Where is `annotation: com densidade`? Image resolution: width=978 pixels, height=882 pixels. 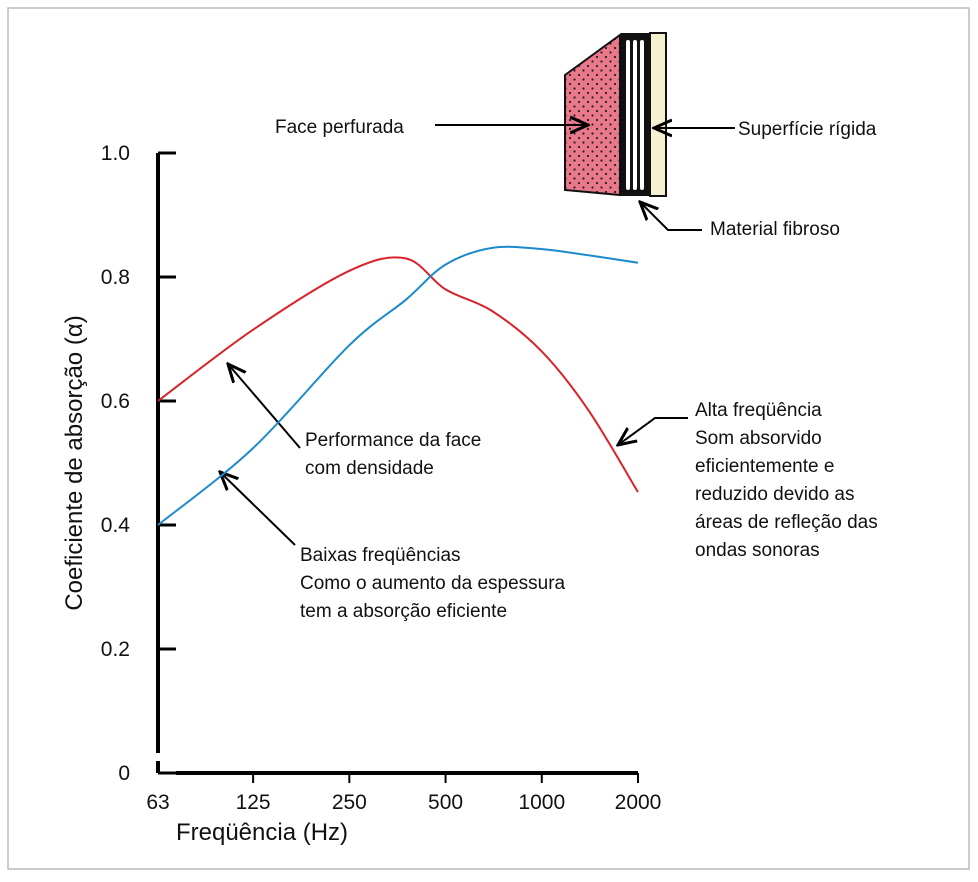 annotation: com densidade is located at coordinates (369, 468).